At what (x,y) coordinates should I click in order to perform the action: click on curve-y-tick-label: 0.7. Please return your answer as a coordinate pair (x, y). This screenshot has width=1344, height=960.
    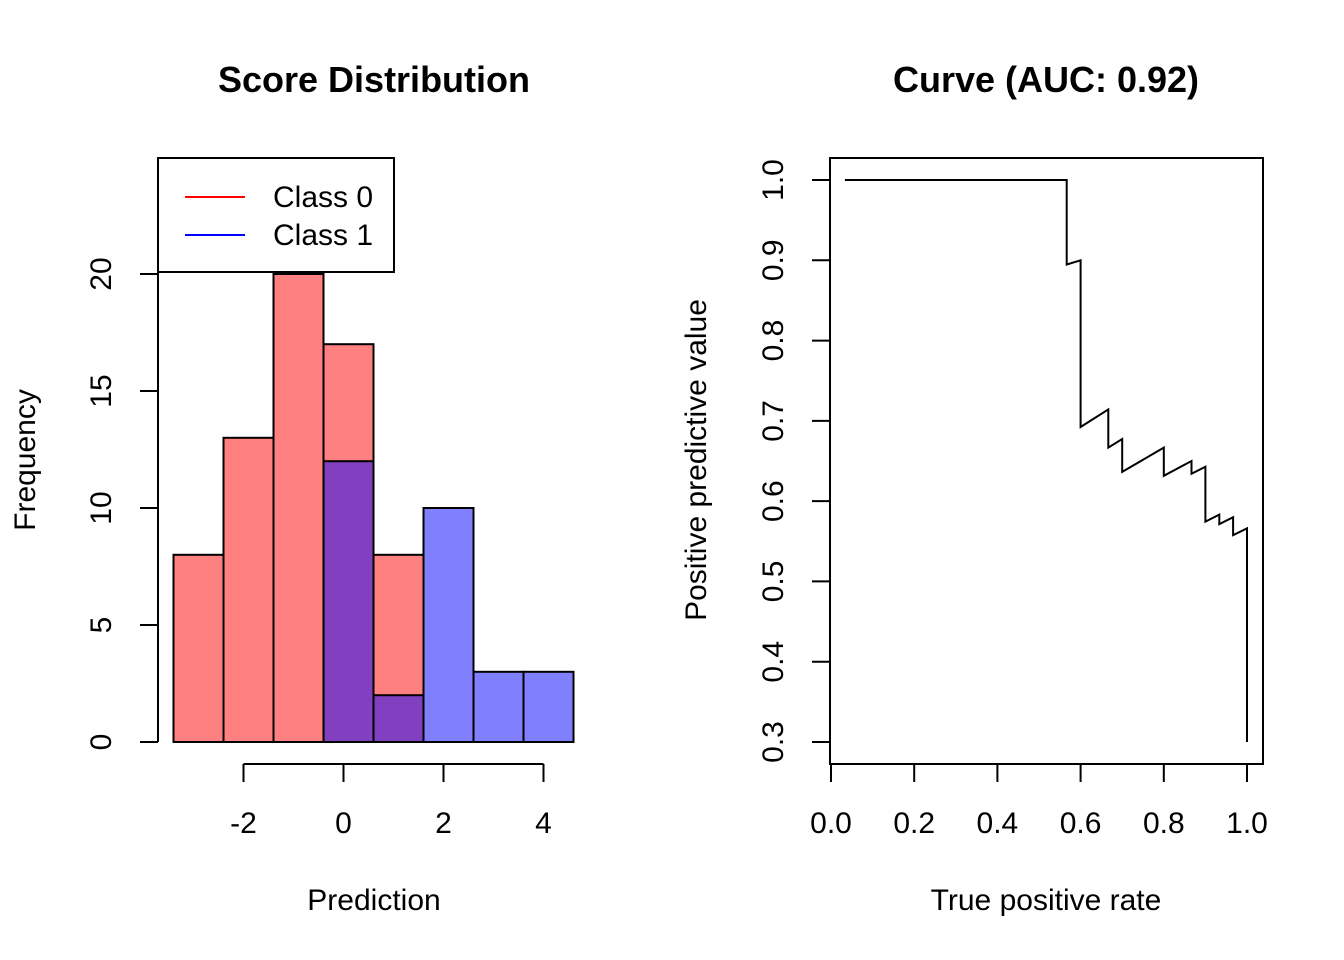
    Looking at the image, I should click on (773, 421).